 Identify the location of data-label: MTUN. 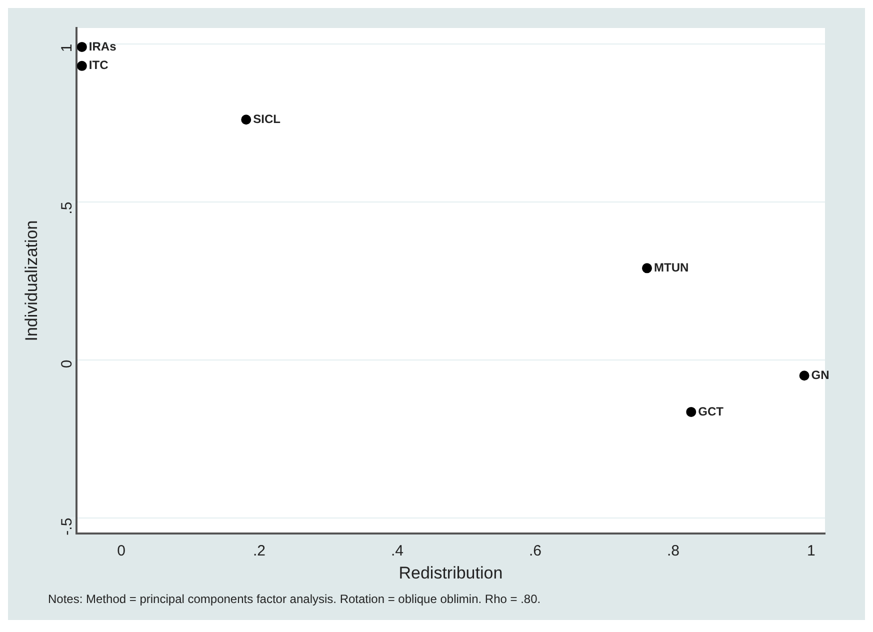
(671, 267).